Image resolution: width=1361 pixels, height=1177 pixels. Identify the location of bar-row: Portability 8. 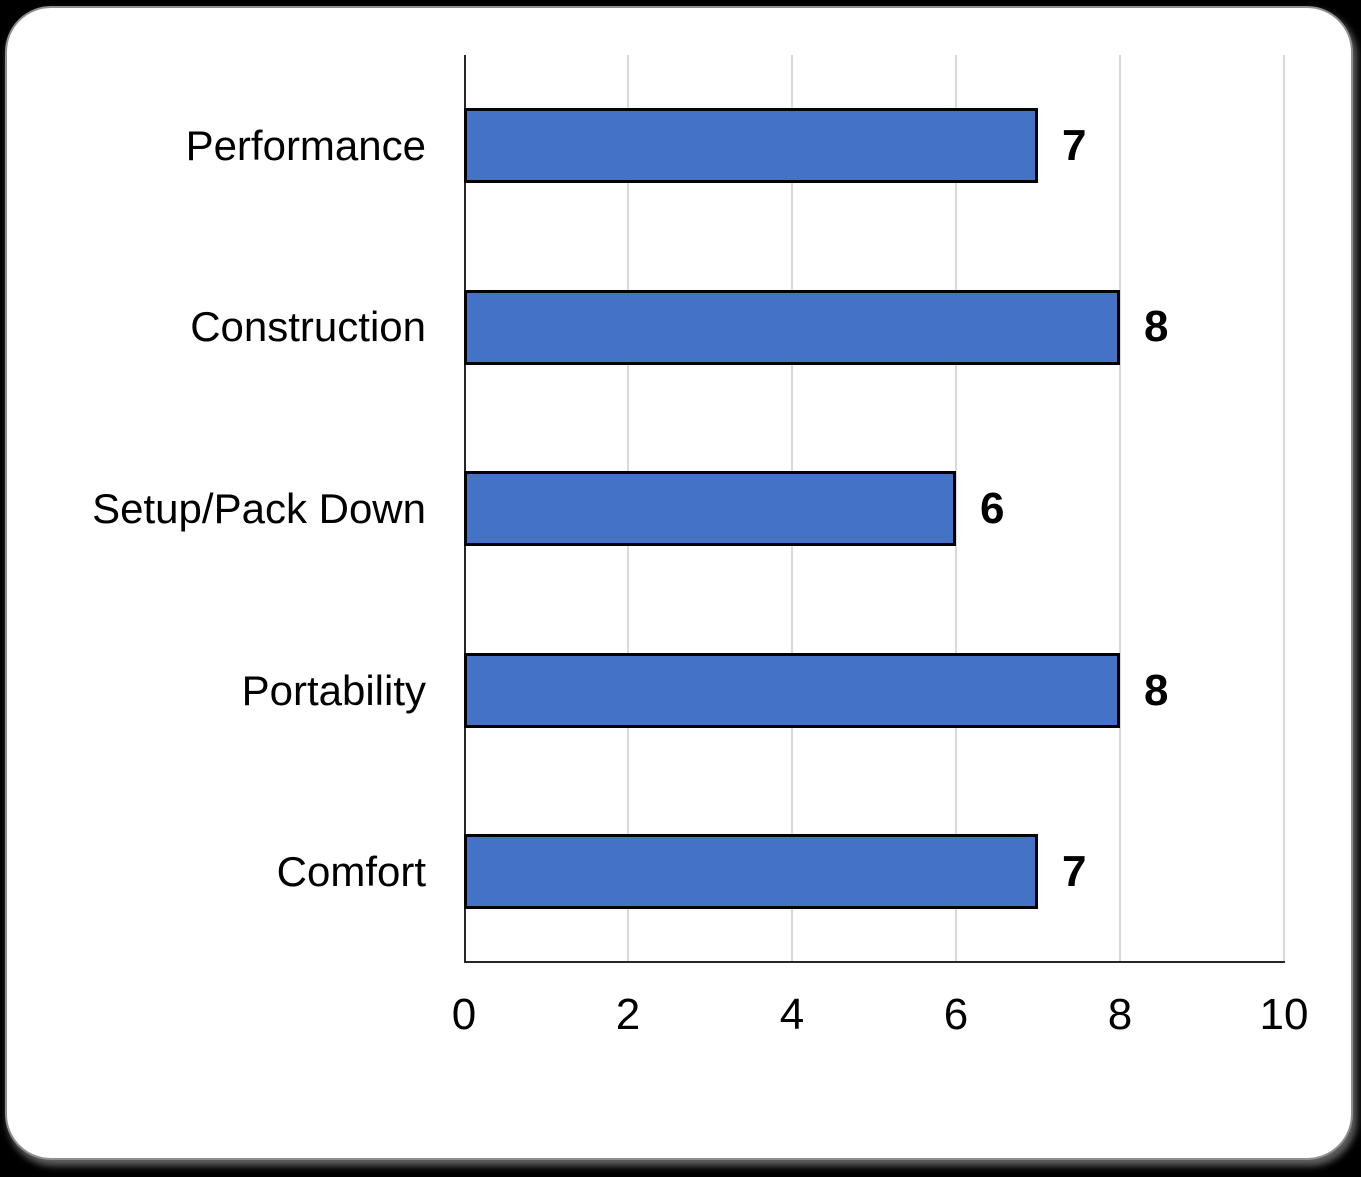
(763, 691).